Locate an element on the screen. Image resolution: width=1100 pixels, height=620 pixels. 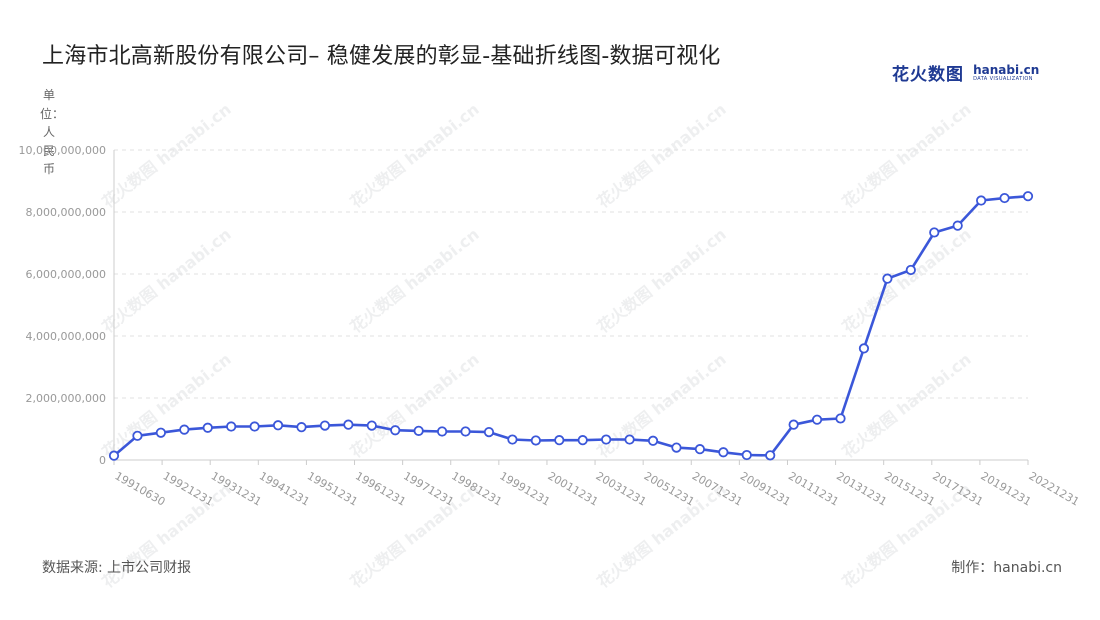
x-tick-label: 20031231 is located at coordinates (621, 488).